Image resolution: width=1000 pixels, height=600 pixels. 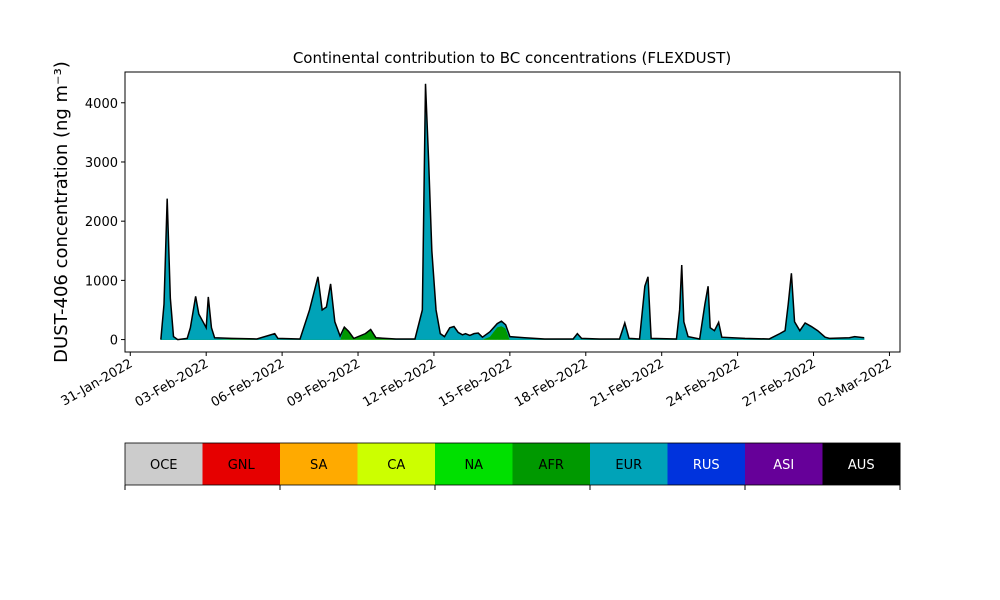 What do you see at coordinates (61, 212) in the screenshot?
I see `y-axis-label: DUST-406 concentration (ng m⁻³)` at bounding box center [61, 212].